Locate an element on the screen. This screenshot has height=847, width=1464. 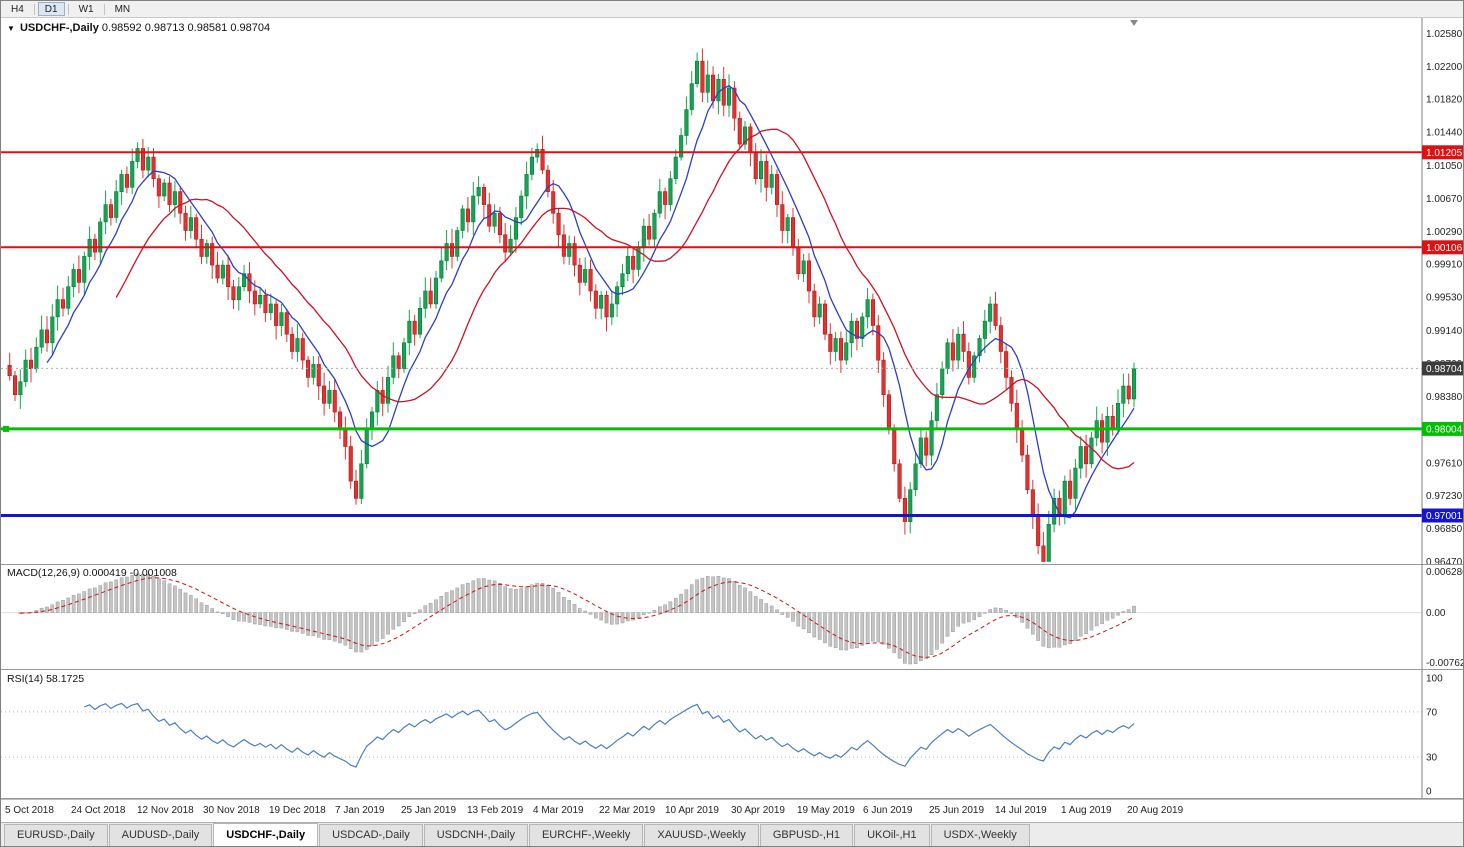
chart-tab-usdcnhdaily: USDCNH-,Daily is located at coordinates (475, 835).